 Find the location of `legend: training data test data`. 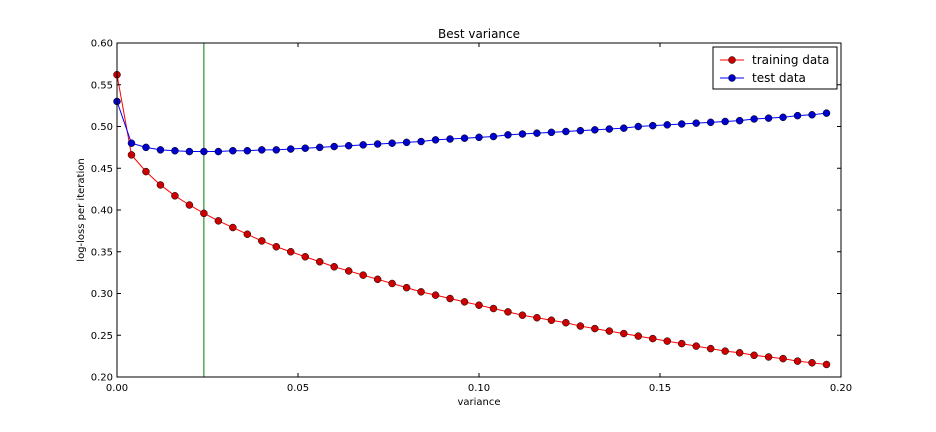

legend: training data test data is located at coordinates (775, 68).